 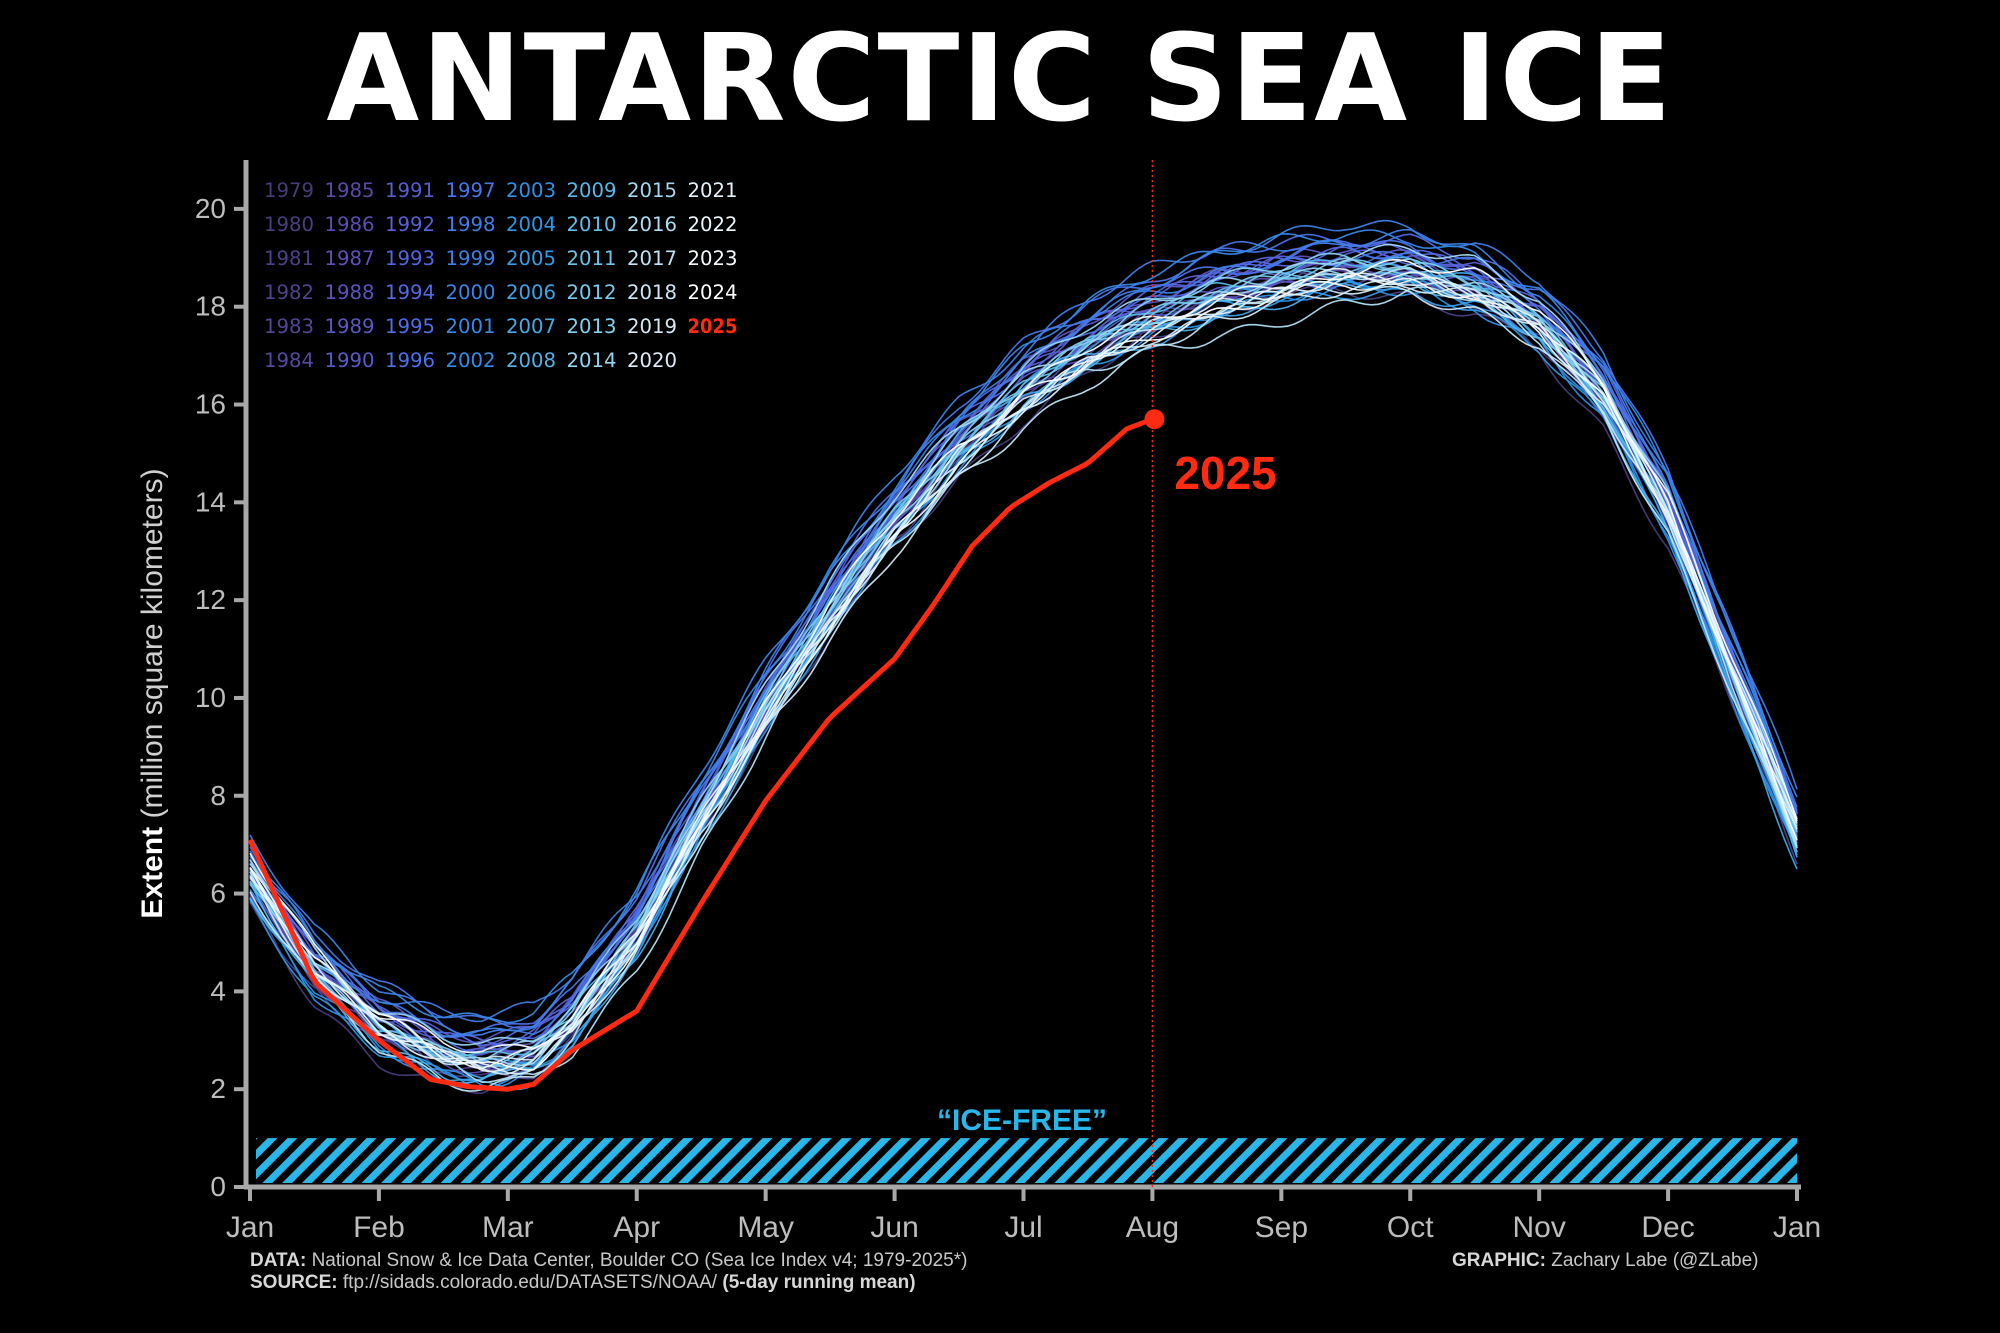 What do you see at coordinates (531, 360) in the screenshot?
I see `legend-entry-2008: 2008` at bounding box center [531, 360].